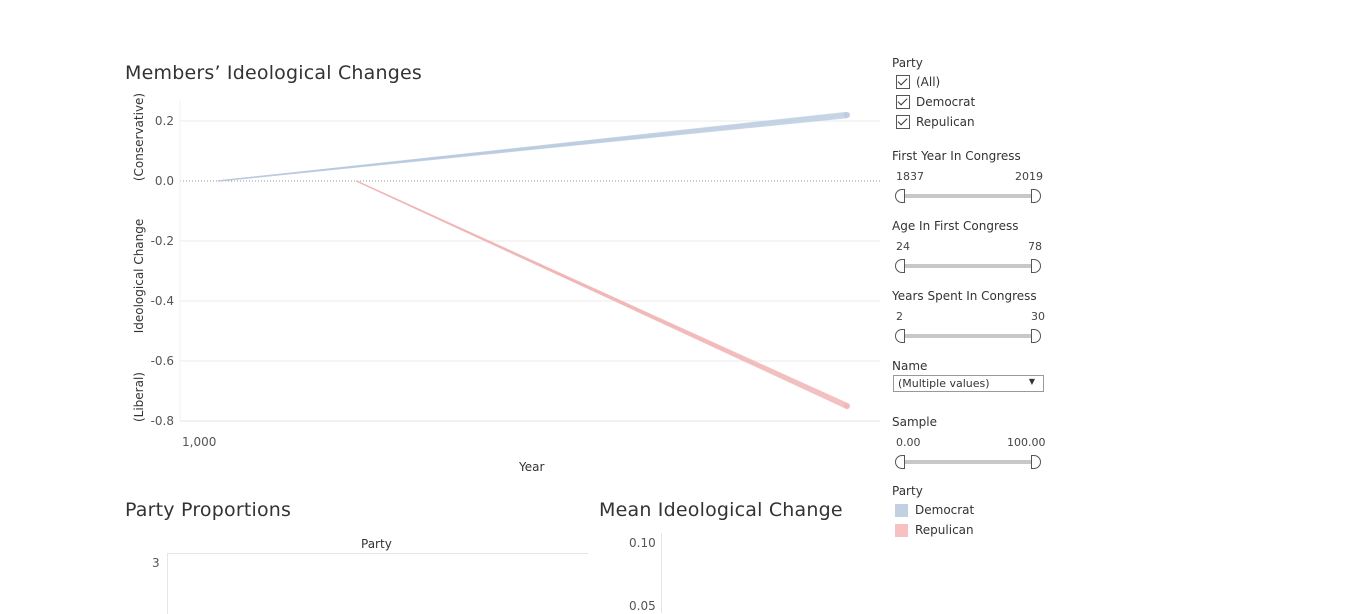 Image resolution: width=1358 pixels, height=614 pixels. Describe the element at coordinates (208, 510) in the screenshot. I see `party-proportions-title: Party Proportions` at that location.